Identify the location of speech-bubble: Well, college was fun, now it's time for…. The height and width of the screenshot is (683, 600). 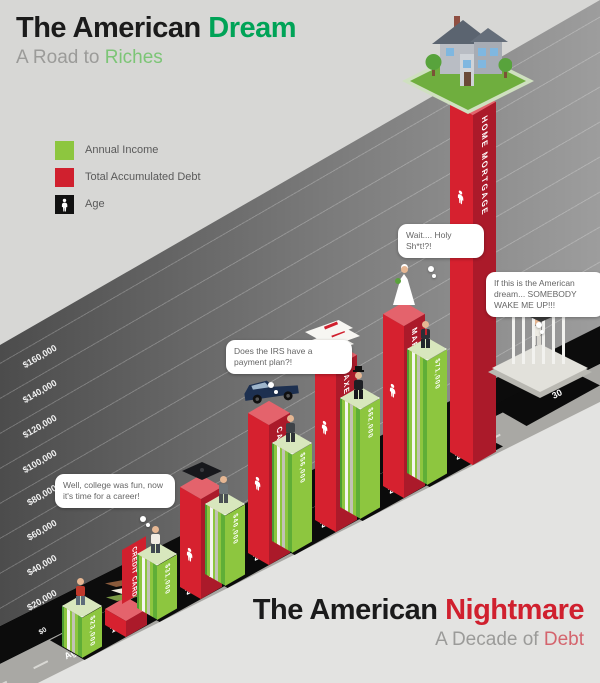
(115, 491).